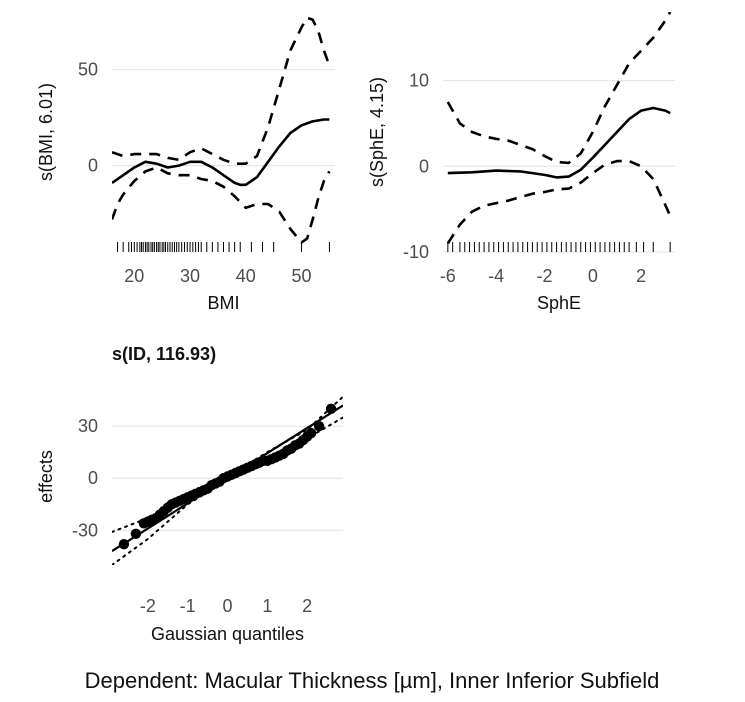  What do you see at coordinates (559, 303) in the screenshot?
I see `x-axis-label: SphE` at bounding box center [559, 303].